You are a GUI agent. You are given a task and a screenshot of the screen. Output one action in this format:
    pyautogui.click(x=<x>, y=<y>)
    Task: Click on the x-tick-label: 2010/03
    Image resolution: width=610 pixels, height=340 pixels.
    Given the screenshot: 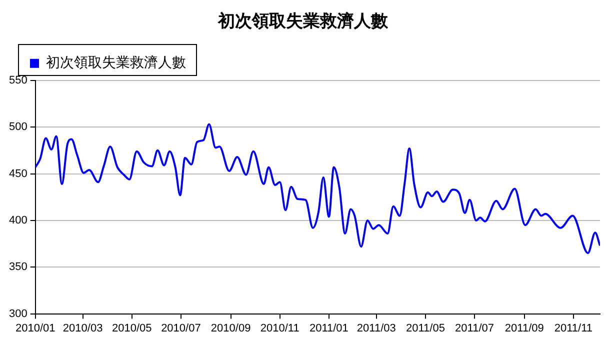 What is the action you would take?
    pyautogui.click(x=82, y=328)
    